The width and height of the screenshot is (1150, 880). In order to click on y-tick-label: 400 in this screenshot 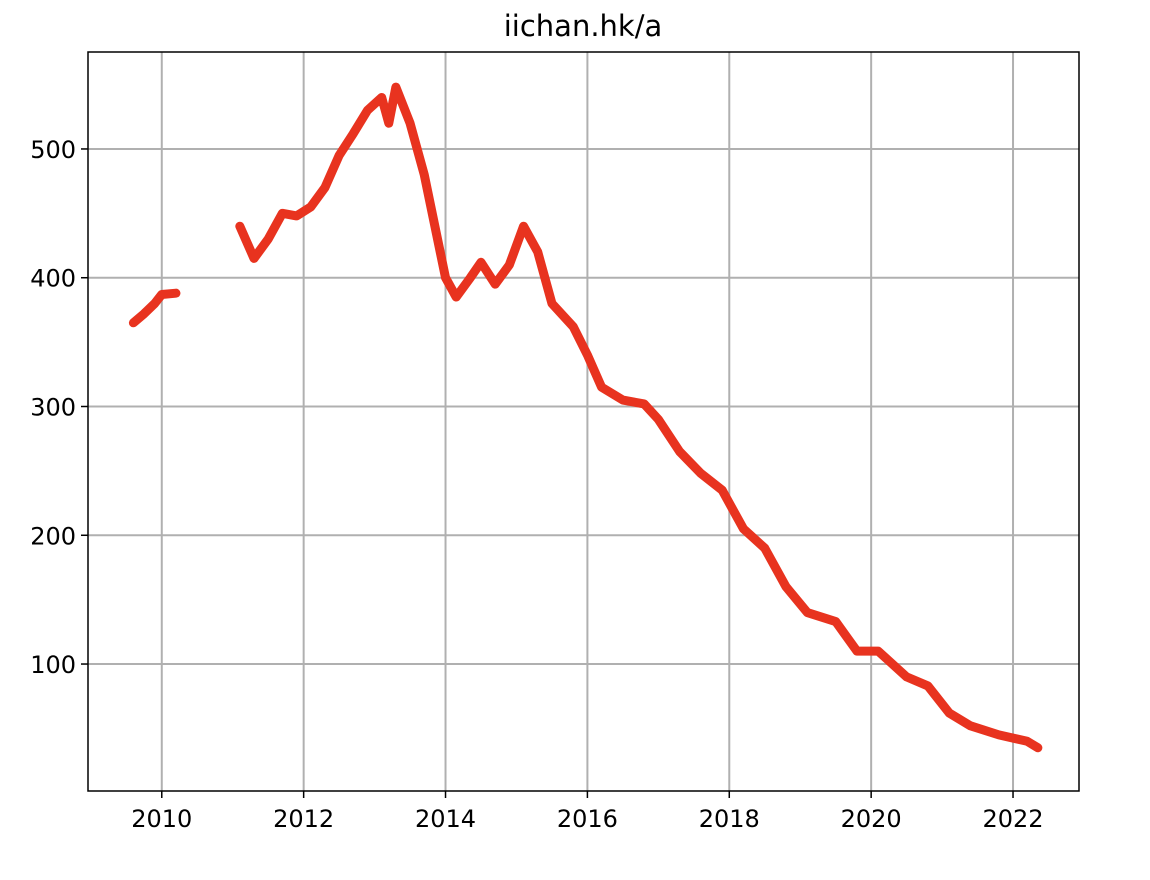, I will do `click(53, 279)`.